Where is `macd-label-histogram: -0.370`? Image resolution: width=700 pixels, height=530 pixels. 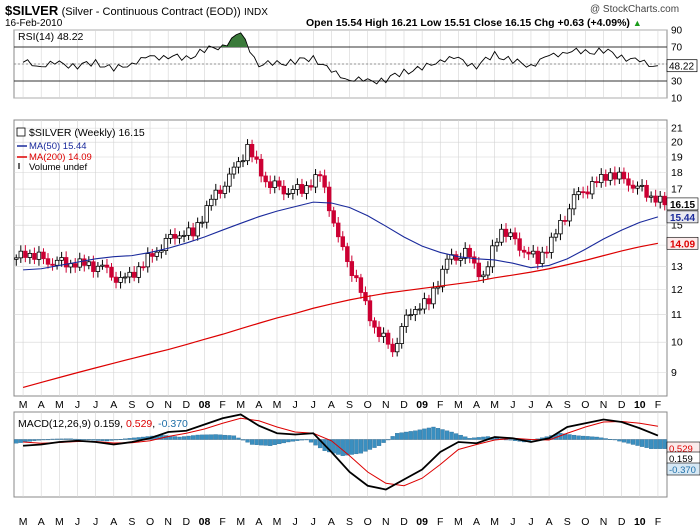 macd-label-histogram: -0.370 is located at coordinates (173, 424).